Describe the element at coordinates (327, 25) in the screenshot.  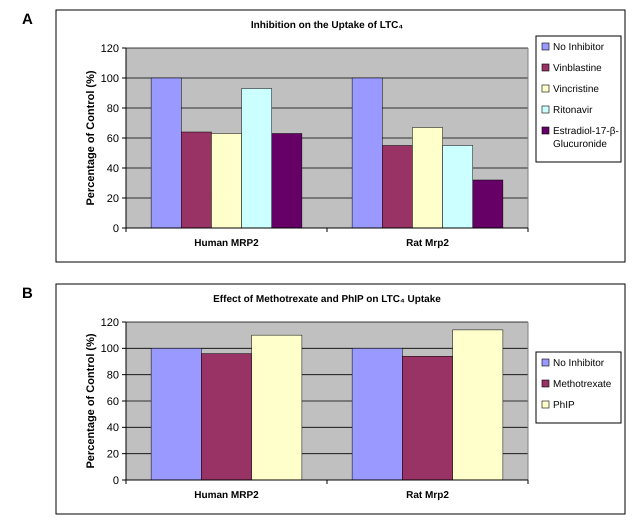
I see `chart-title: Inhibition on the Uptake of LTC₄` at that location.